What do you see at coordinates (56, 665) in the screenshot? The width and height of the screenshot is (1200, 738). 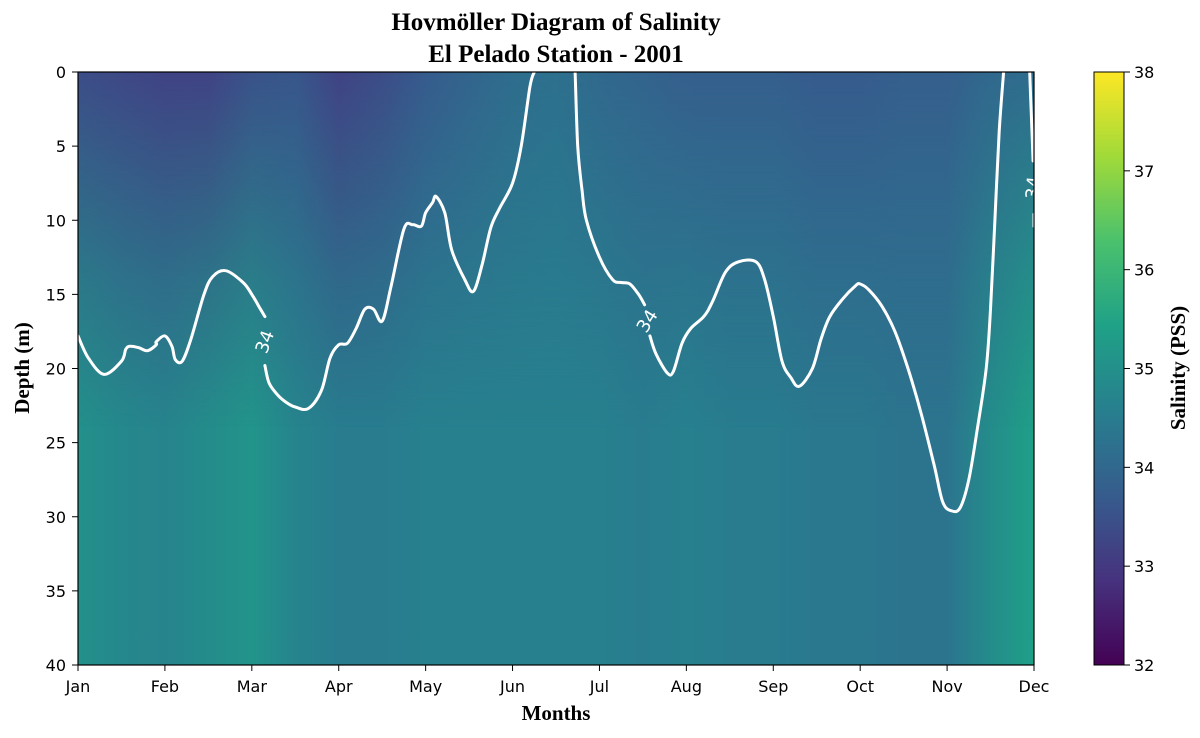 I see `y-tick-label: 40` at bounding box center [56, 665].